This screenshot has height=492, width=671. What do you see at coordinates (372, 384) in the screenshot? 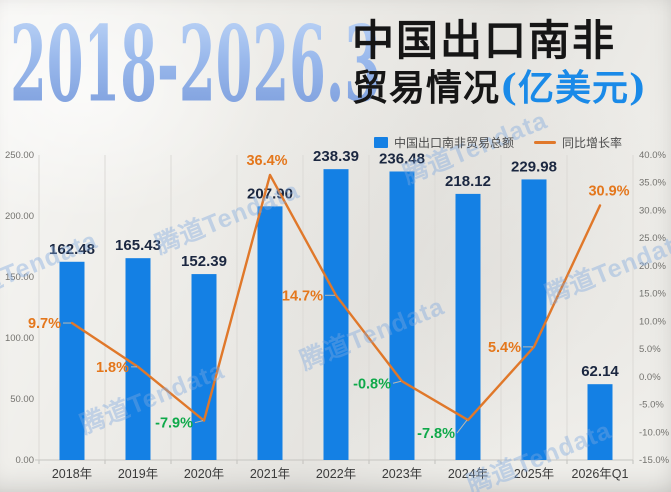
I see `growth-rate-label: -0.8%` at bounding box center [372, 384].